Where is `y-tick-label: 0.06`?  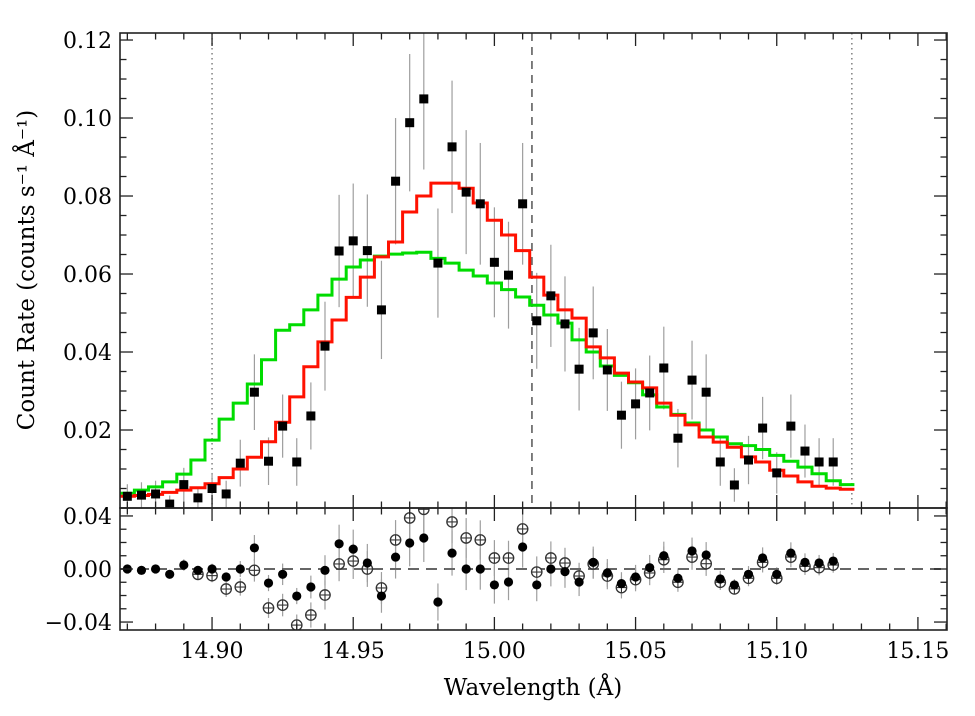 y-tick-label: 0.06 is located at coordinates (87, 275).